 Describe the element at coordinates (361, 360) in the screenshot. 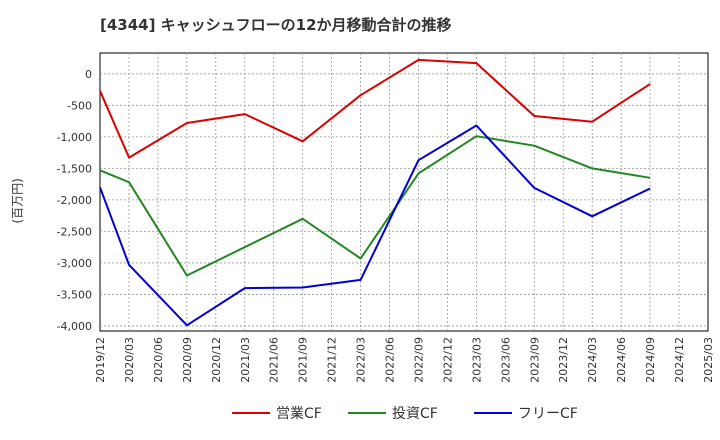

I see `x-tick-label: 2022/03` at that location.